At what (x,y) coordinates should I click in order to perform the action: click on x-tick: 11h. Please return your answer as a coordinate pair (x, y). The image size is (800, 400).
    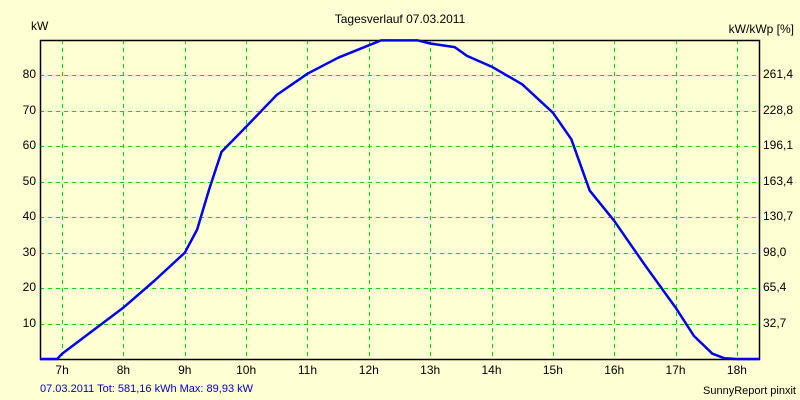
    Looking at the image, I should click on (307, 370).